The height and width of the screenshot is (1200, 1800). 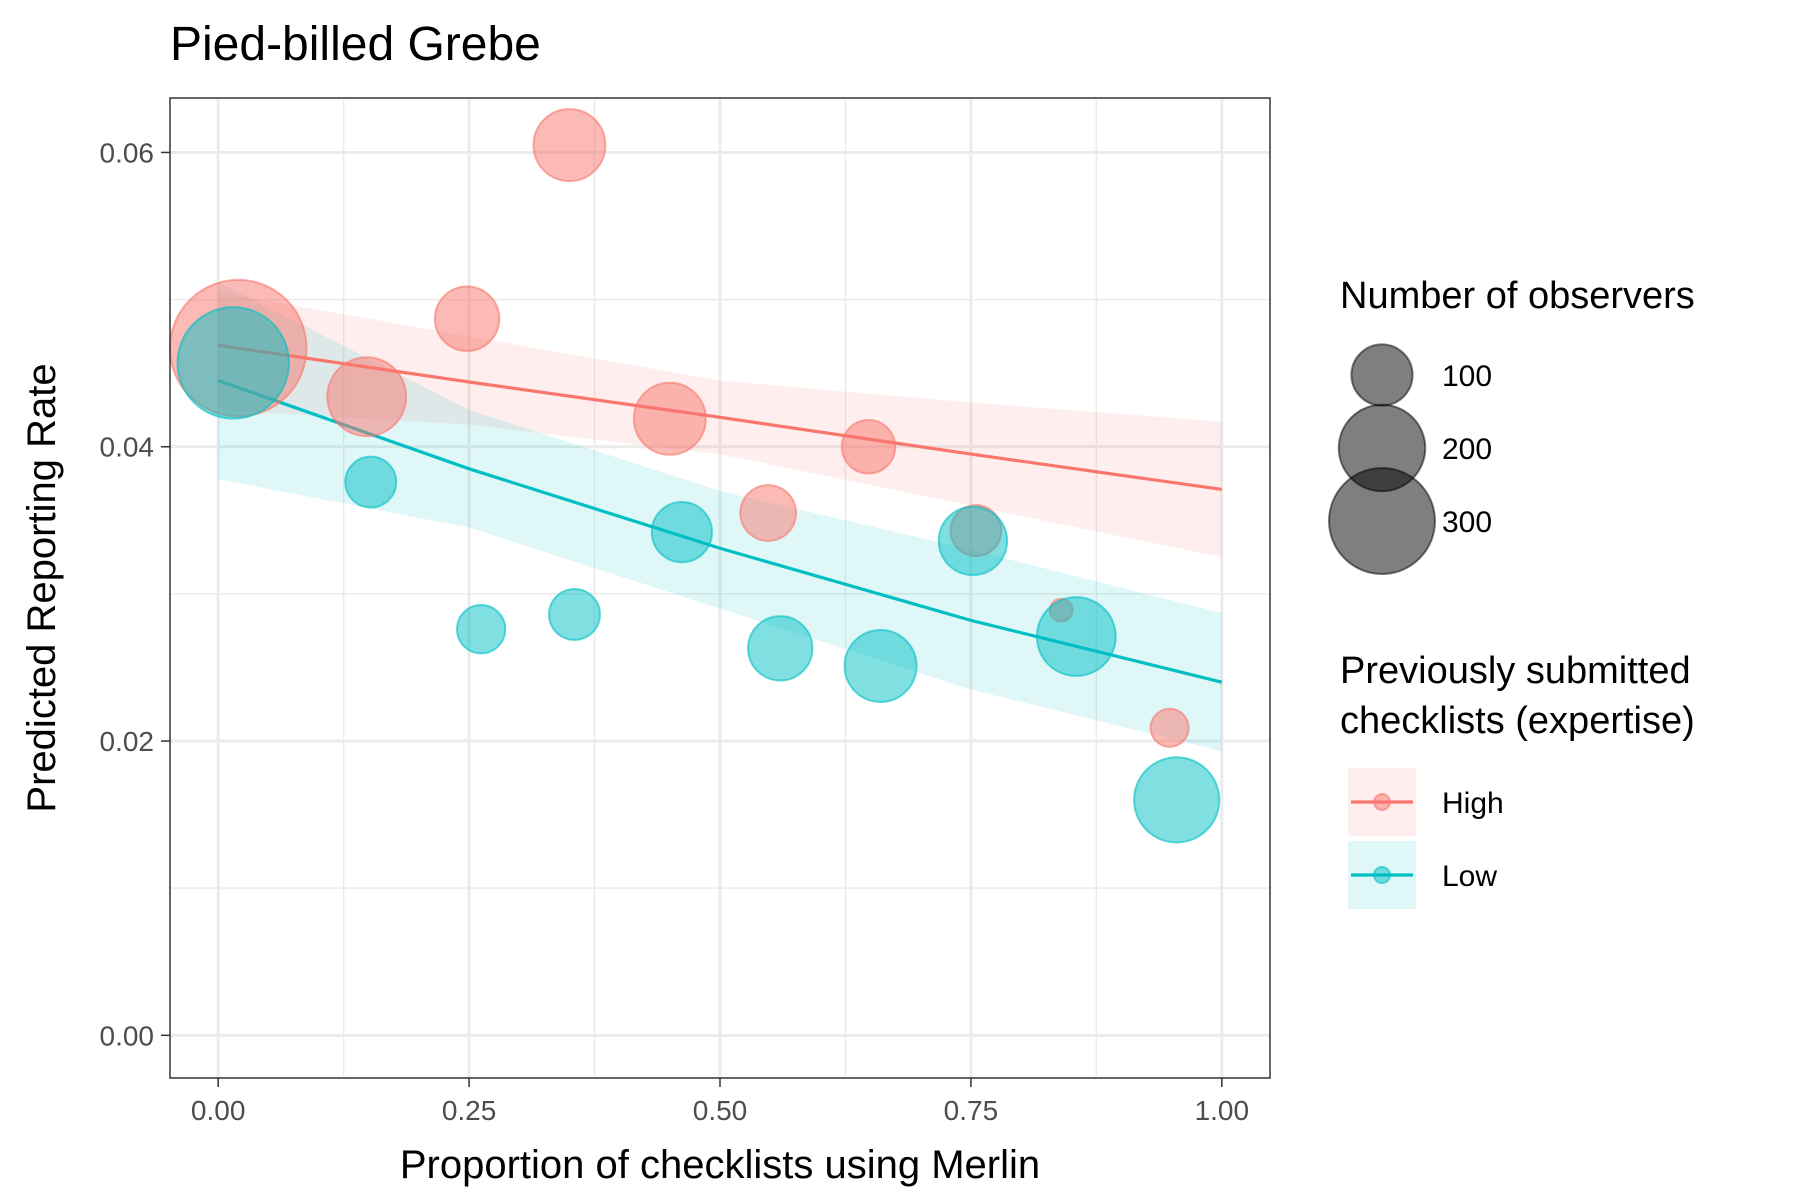 I want to click on legend-size-label: 300, so click(x=1467, y=522).